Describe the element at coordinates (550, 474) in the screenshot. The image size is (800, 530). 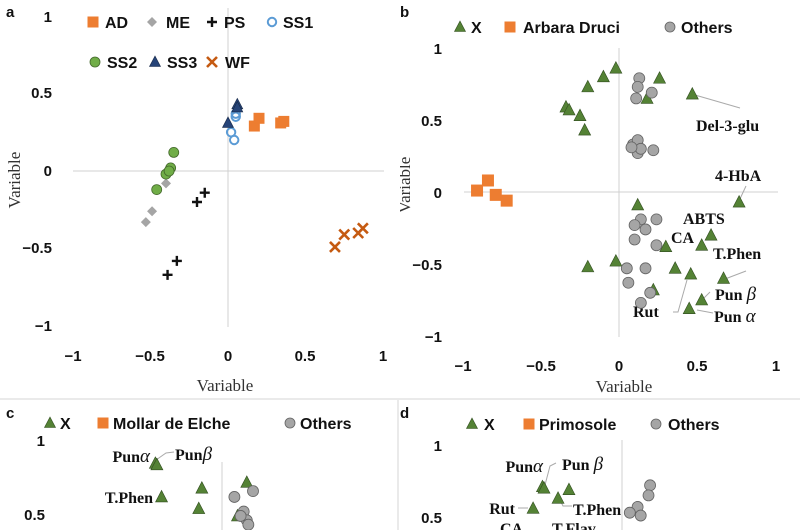
I see `leader-line` at that location.